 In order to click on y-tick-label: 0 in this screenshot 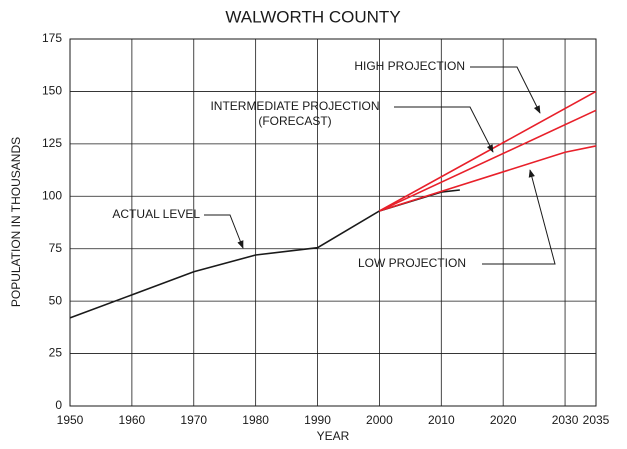, I will do `click(58, 405)`.